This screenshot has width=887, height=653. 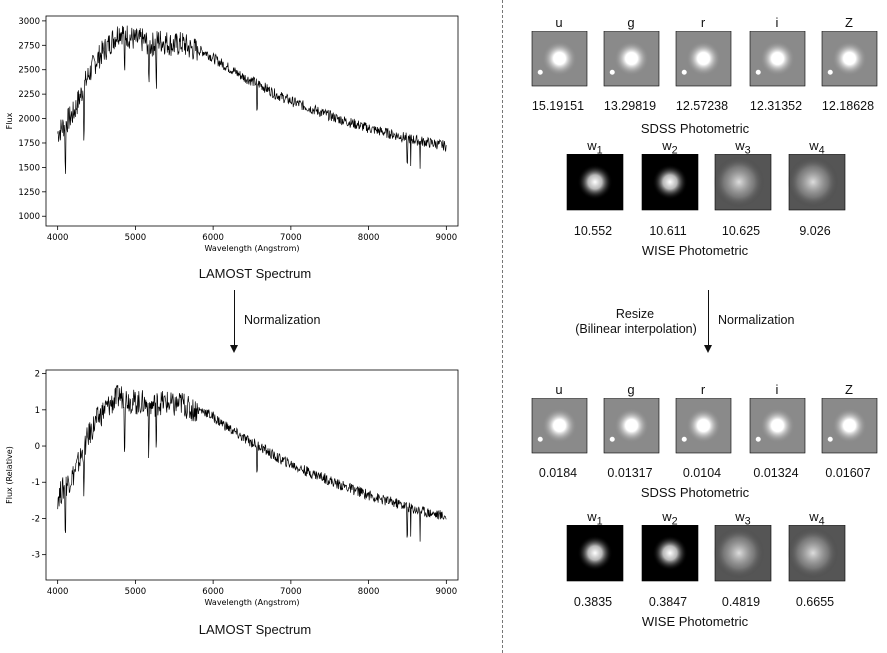 I want to click on wise-value-w3: 10.625, so click(x=741, y=231).